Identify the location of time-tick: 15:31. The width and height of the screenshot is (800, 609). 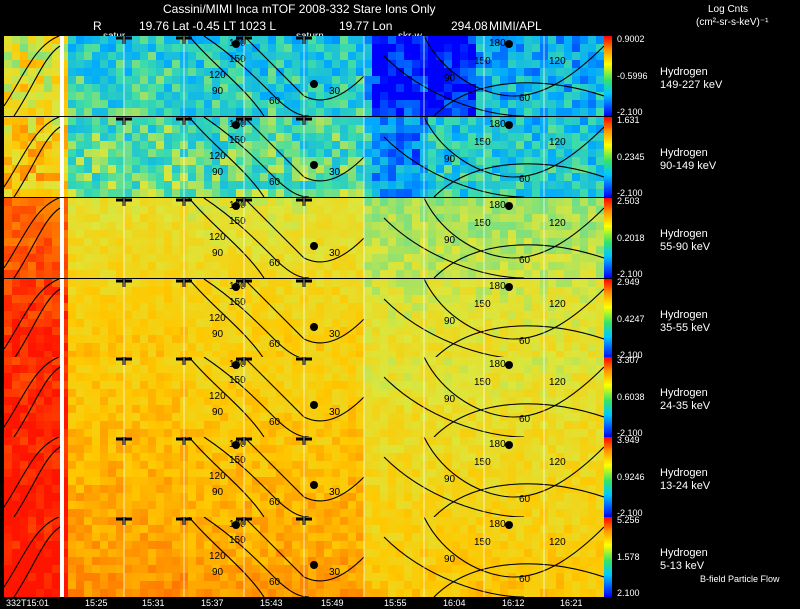
(153, 603).